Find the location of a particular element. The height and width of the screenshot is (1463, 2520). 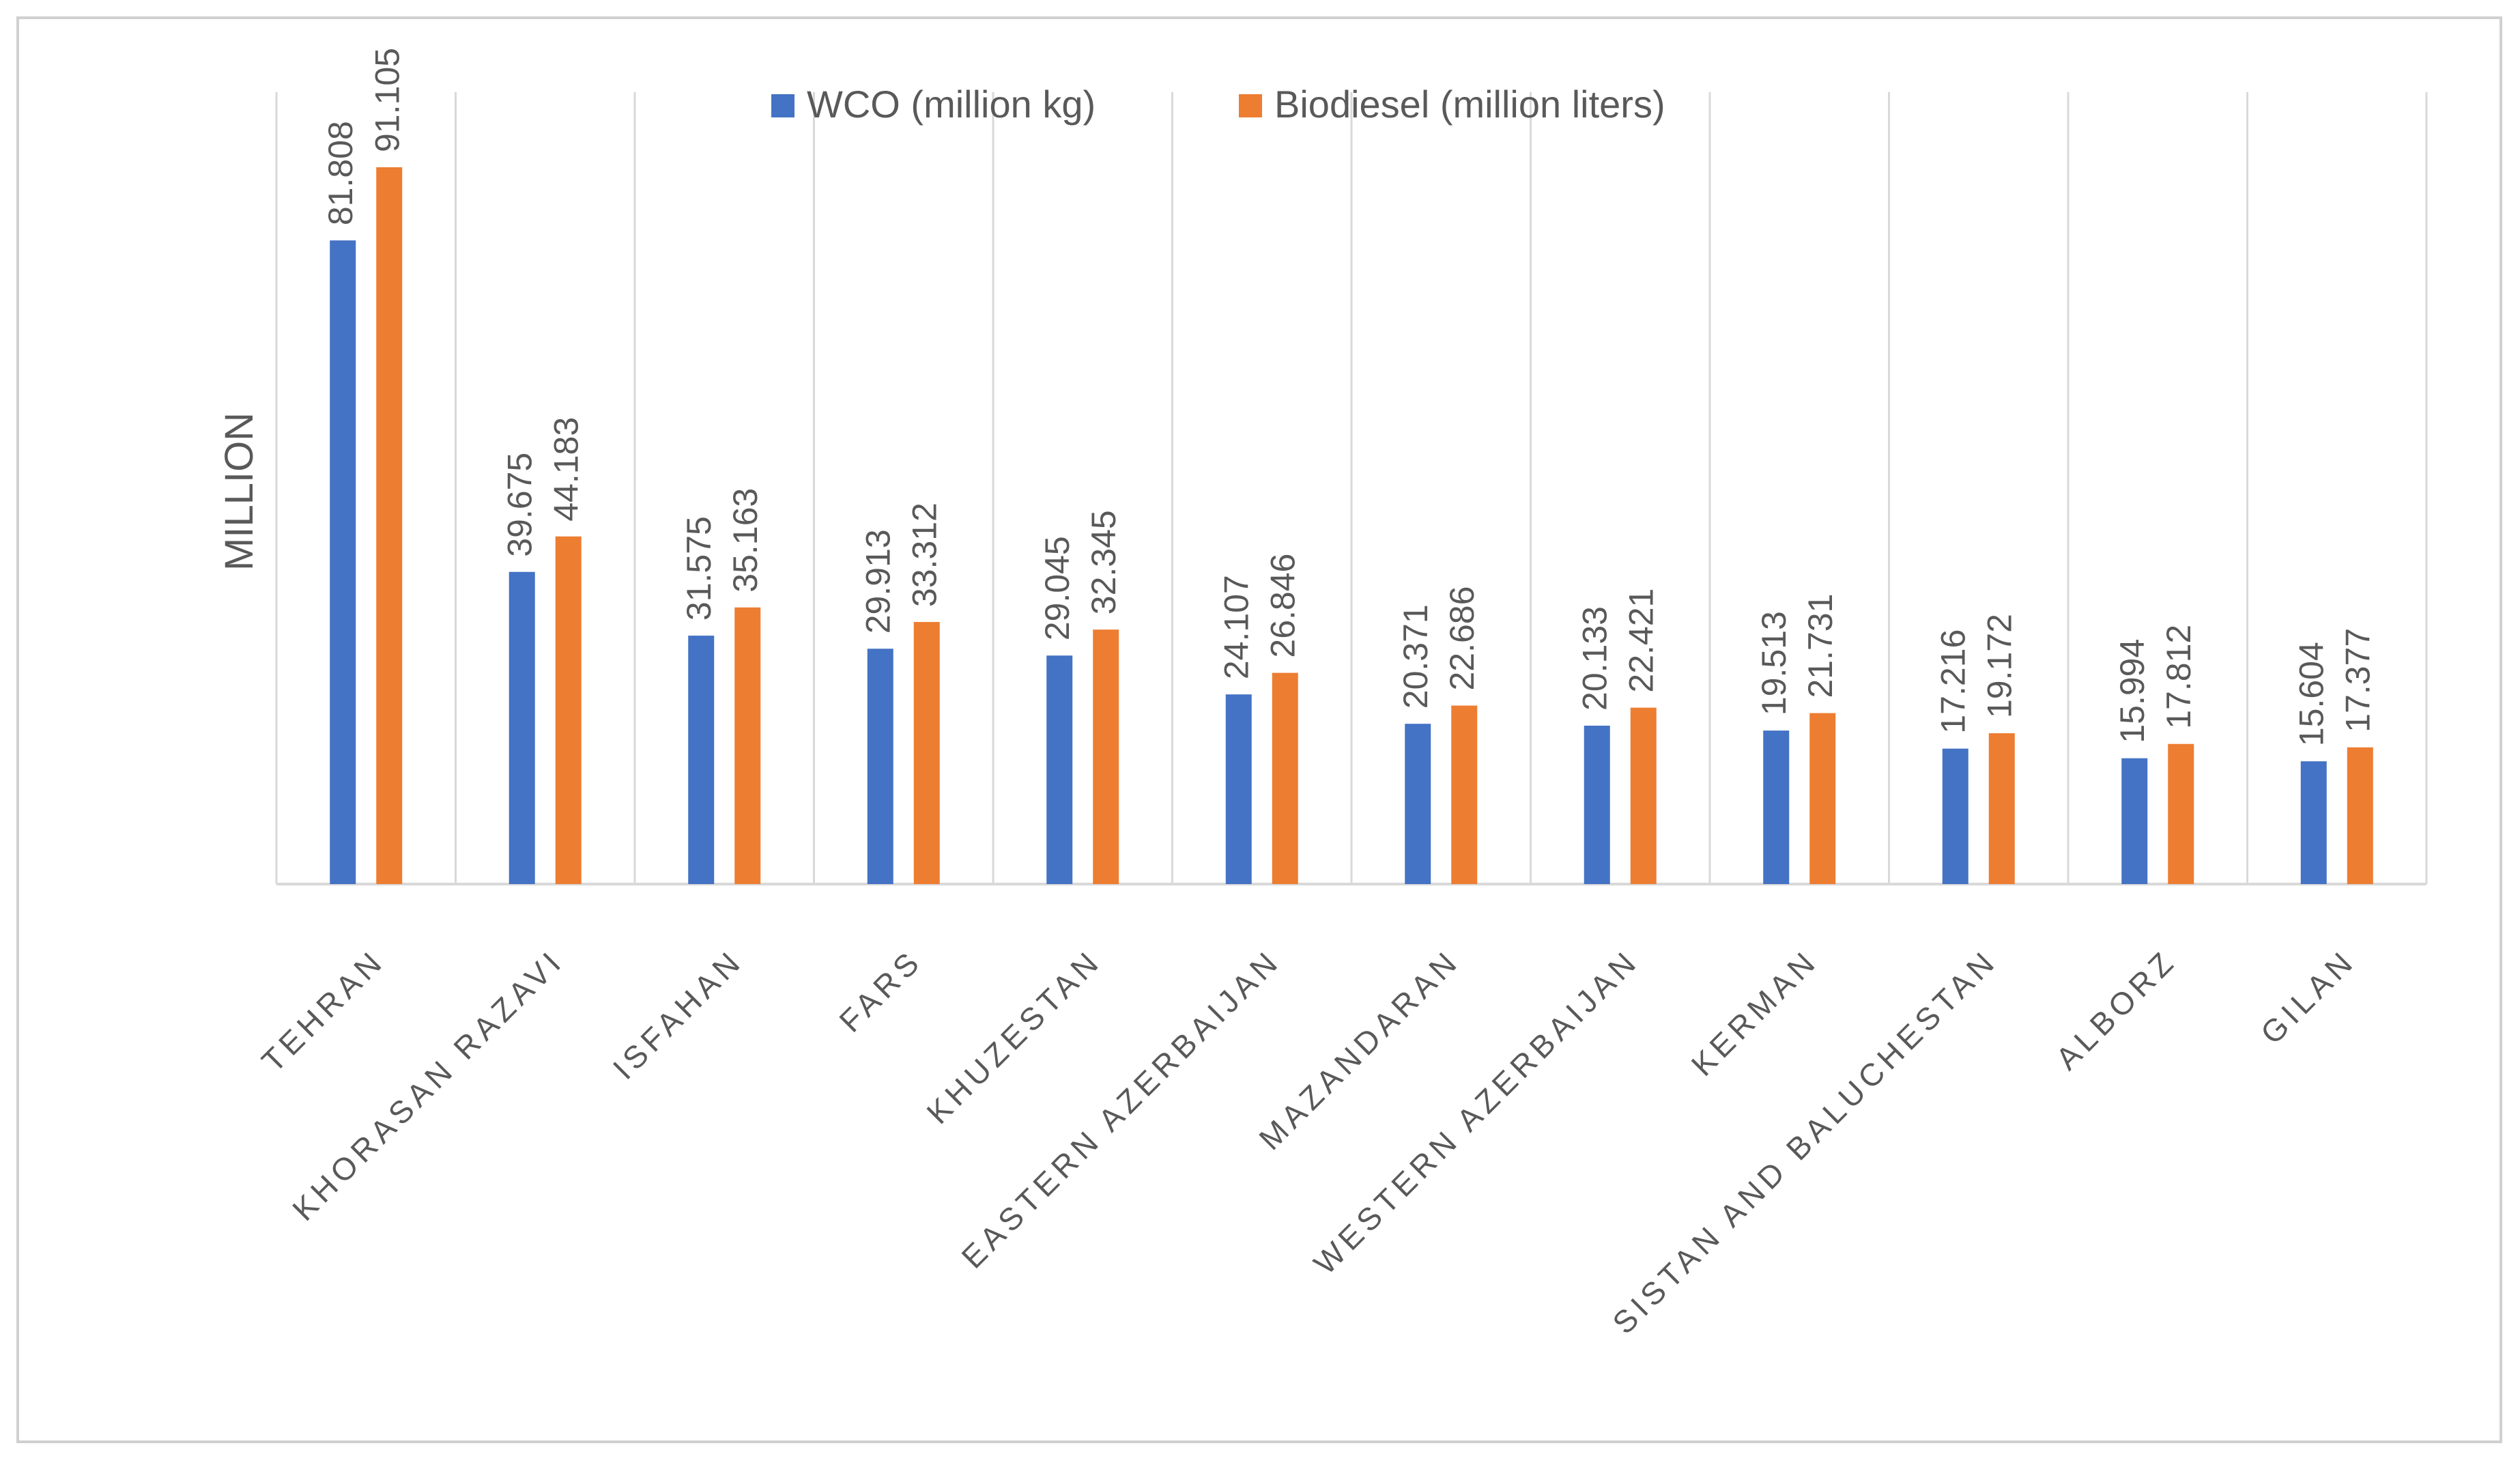

data-label-wco-0: 81.808 is located at coordinates (340, 173).